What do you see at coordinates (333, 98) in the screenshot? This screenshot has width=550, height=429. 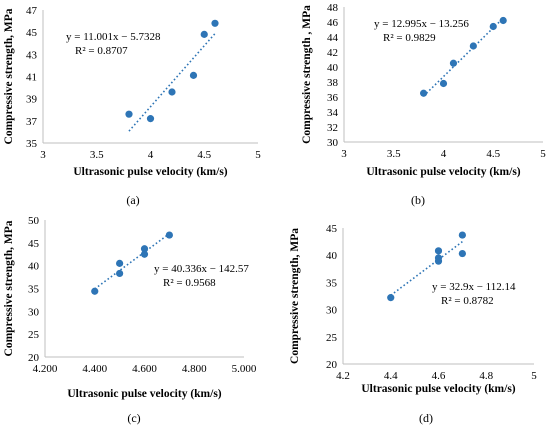 I see `y-tick-label: 36` at bounding box center [333, 98].